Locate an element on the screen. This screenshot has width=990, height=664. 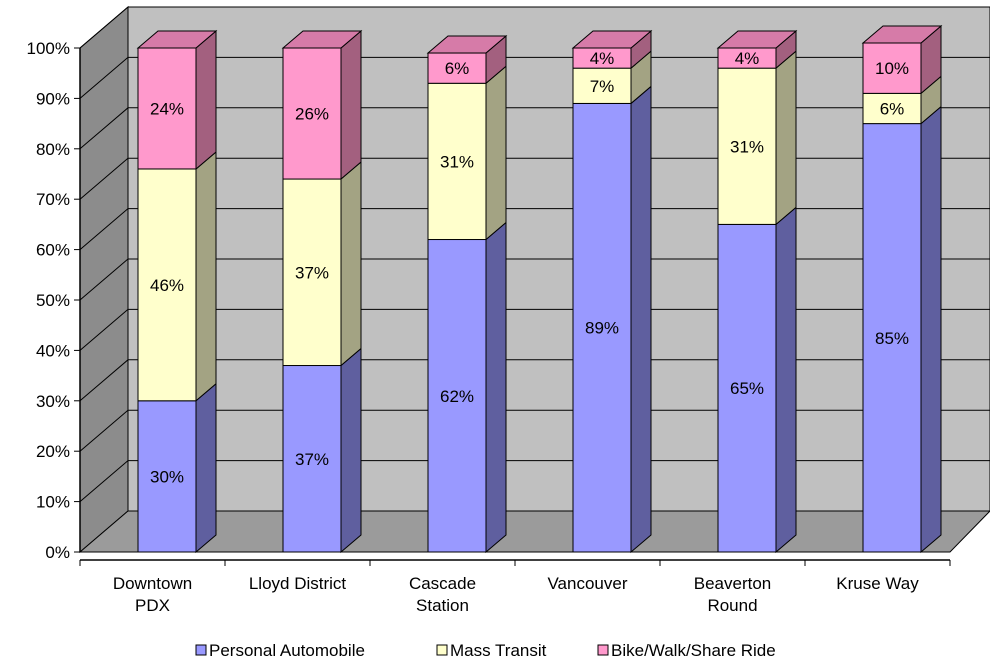
x-tick-label: Round is located at coordinates (732, 605).